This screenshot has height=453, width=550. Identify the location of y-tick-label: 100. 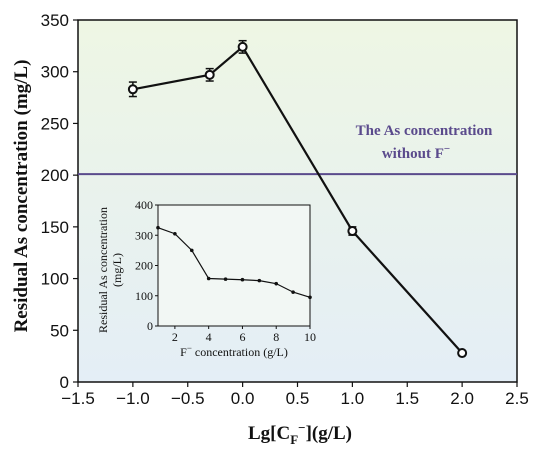
(55, 279).